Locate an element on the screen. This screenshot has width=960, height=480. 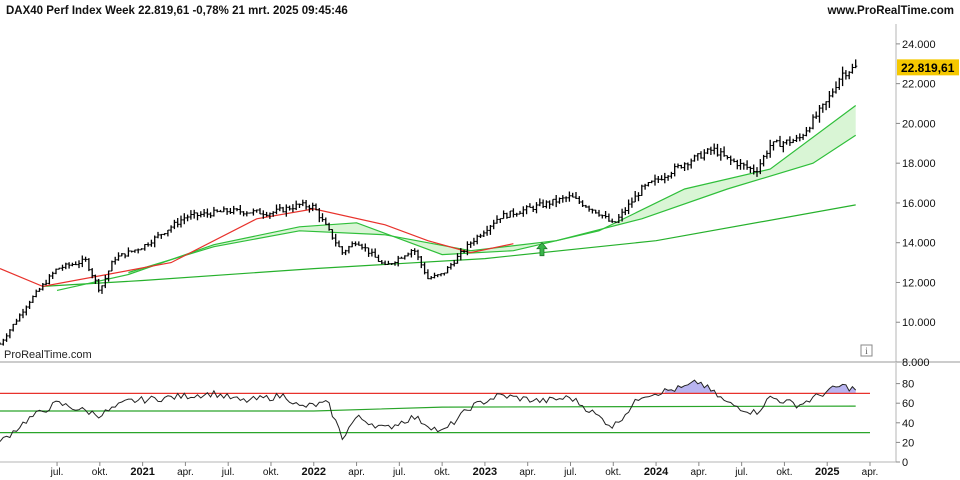
oscillator-axis-tick-label: 60 is located at coordinates (908, 404).